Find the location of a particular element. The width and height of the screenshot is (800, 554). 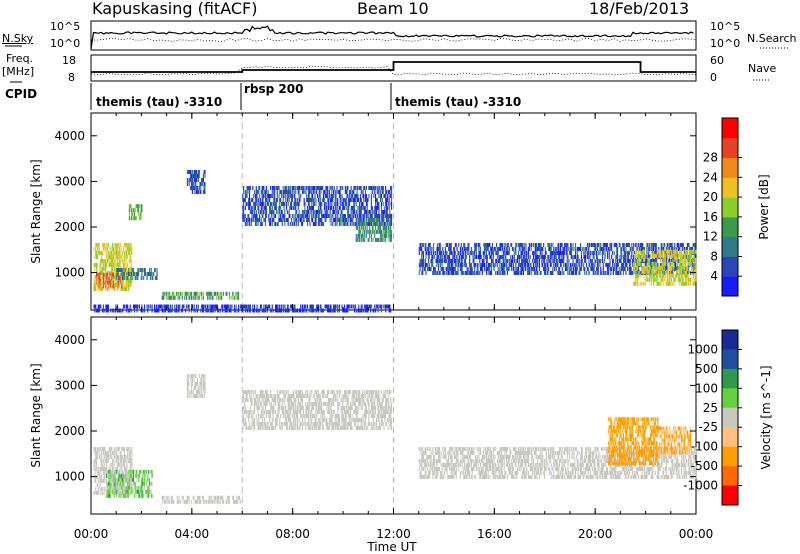

noise-right-tick-top: 10^5 is located at coordinates (725, 26).